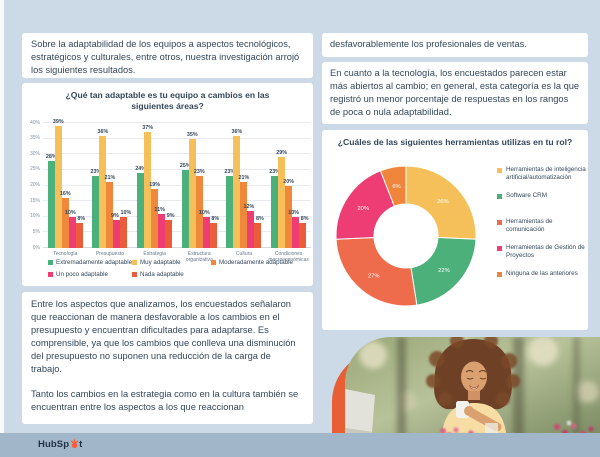  I want to click on donut-chart: 26% 22% 27% 20% 6%, so click(406, 236).